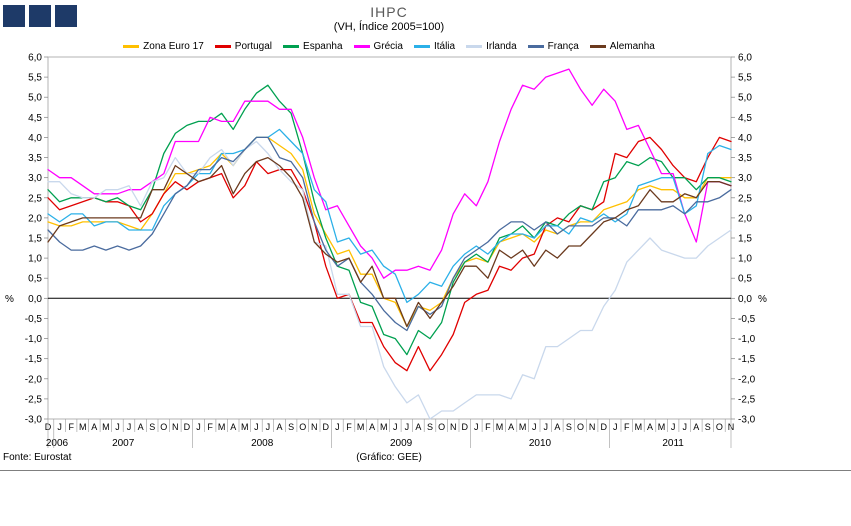 This screenshot has height=526, width=851. I want to click on legend-label: Alemanha, so click(632, 46).